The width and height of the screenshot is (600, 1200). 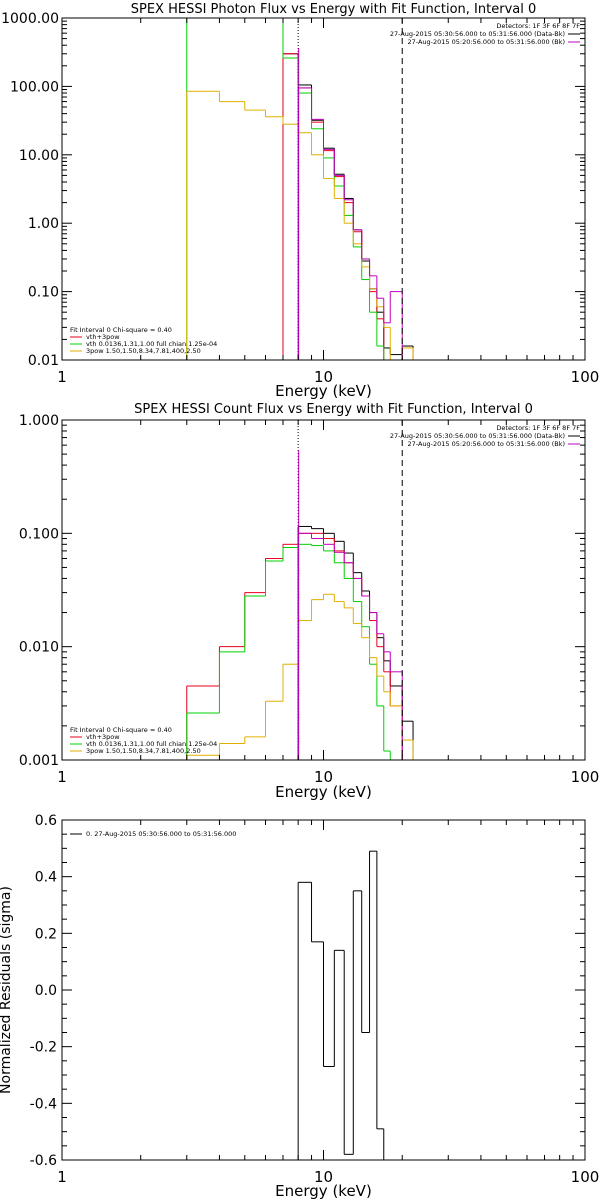 What do you see at coordinates (39, 761) in the screenshot?
I see `y-tick-label: 0.001` at bounding box center [39, 761].